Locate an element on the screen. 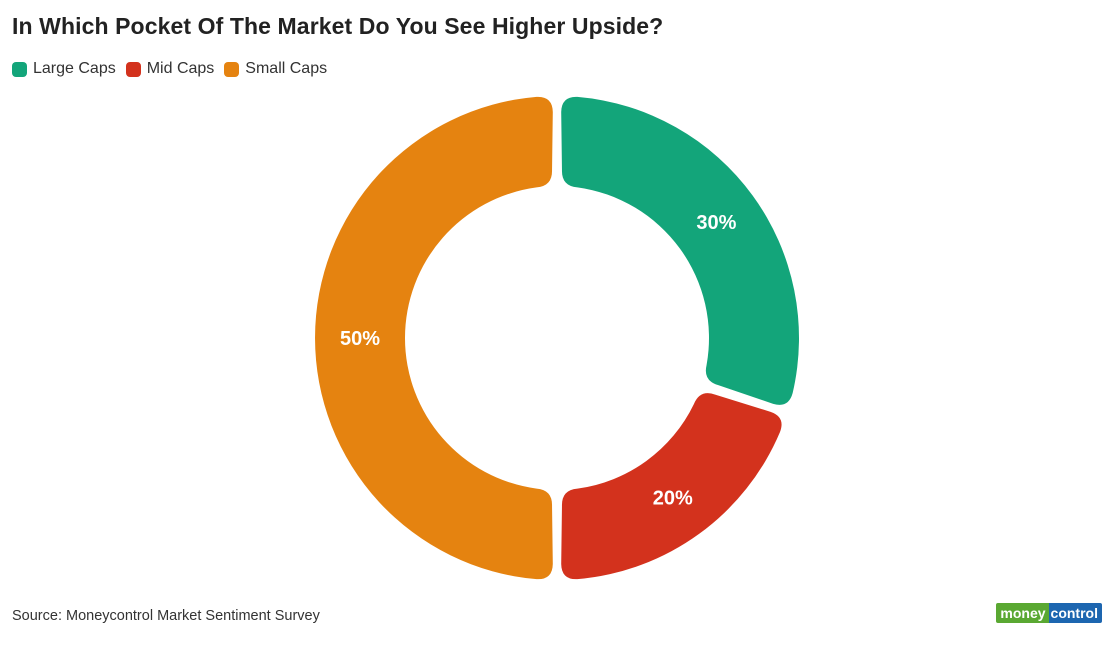 This screenshot has height=650, width=1114. slice-large-caps is located at coordinates (680, 250).